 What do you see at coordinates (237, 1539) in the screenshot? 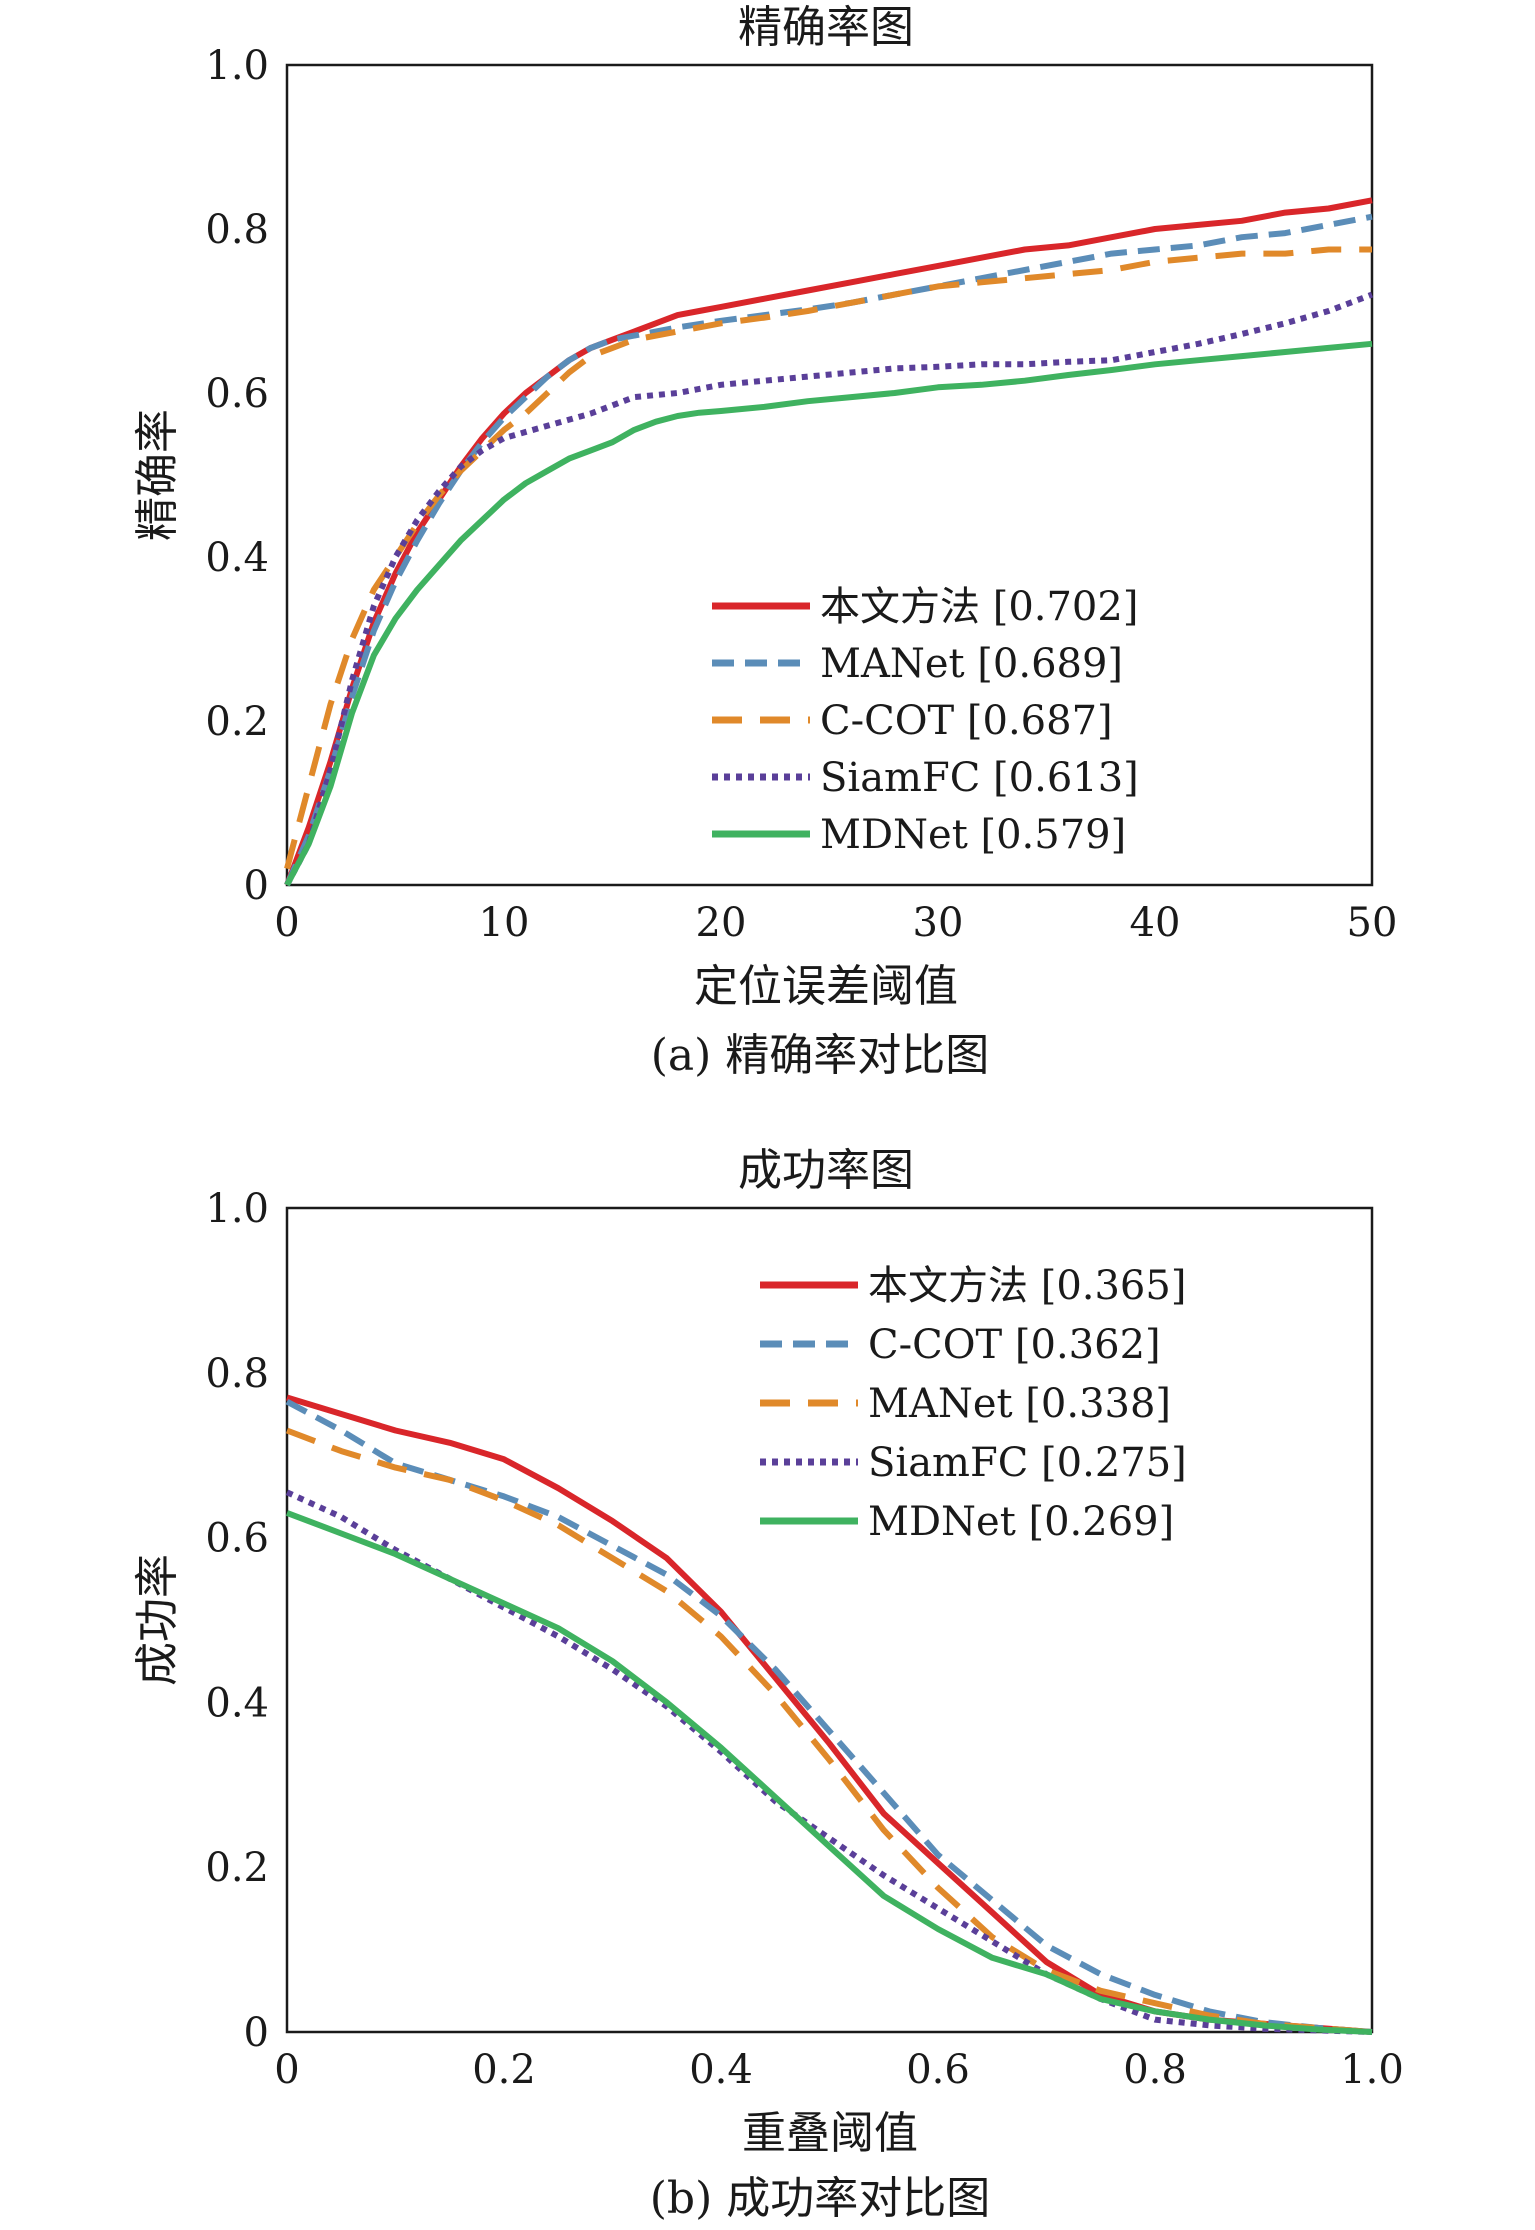
I see `chart-b-y-tick-label: 0.6` at bounding box center [237, 1539].